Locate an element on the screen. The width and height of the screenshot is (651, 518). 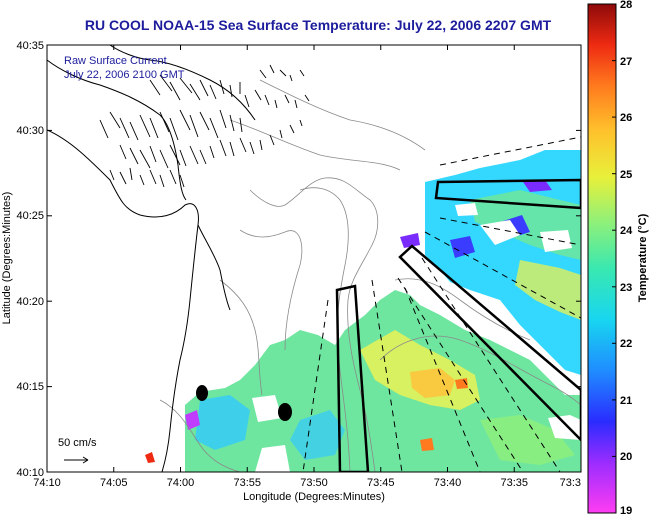
x-tick-label: 74:00 is located at coordinates (181, 483).